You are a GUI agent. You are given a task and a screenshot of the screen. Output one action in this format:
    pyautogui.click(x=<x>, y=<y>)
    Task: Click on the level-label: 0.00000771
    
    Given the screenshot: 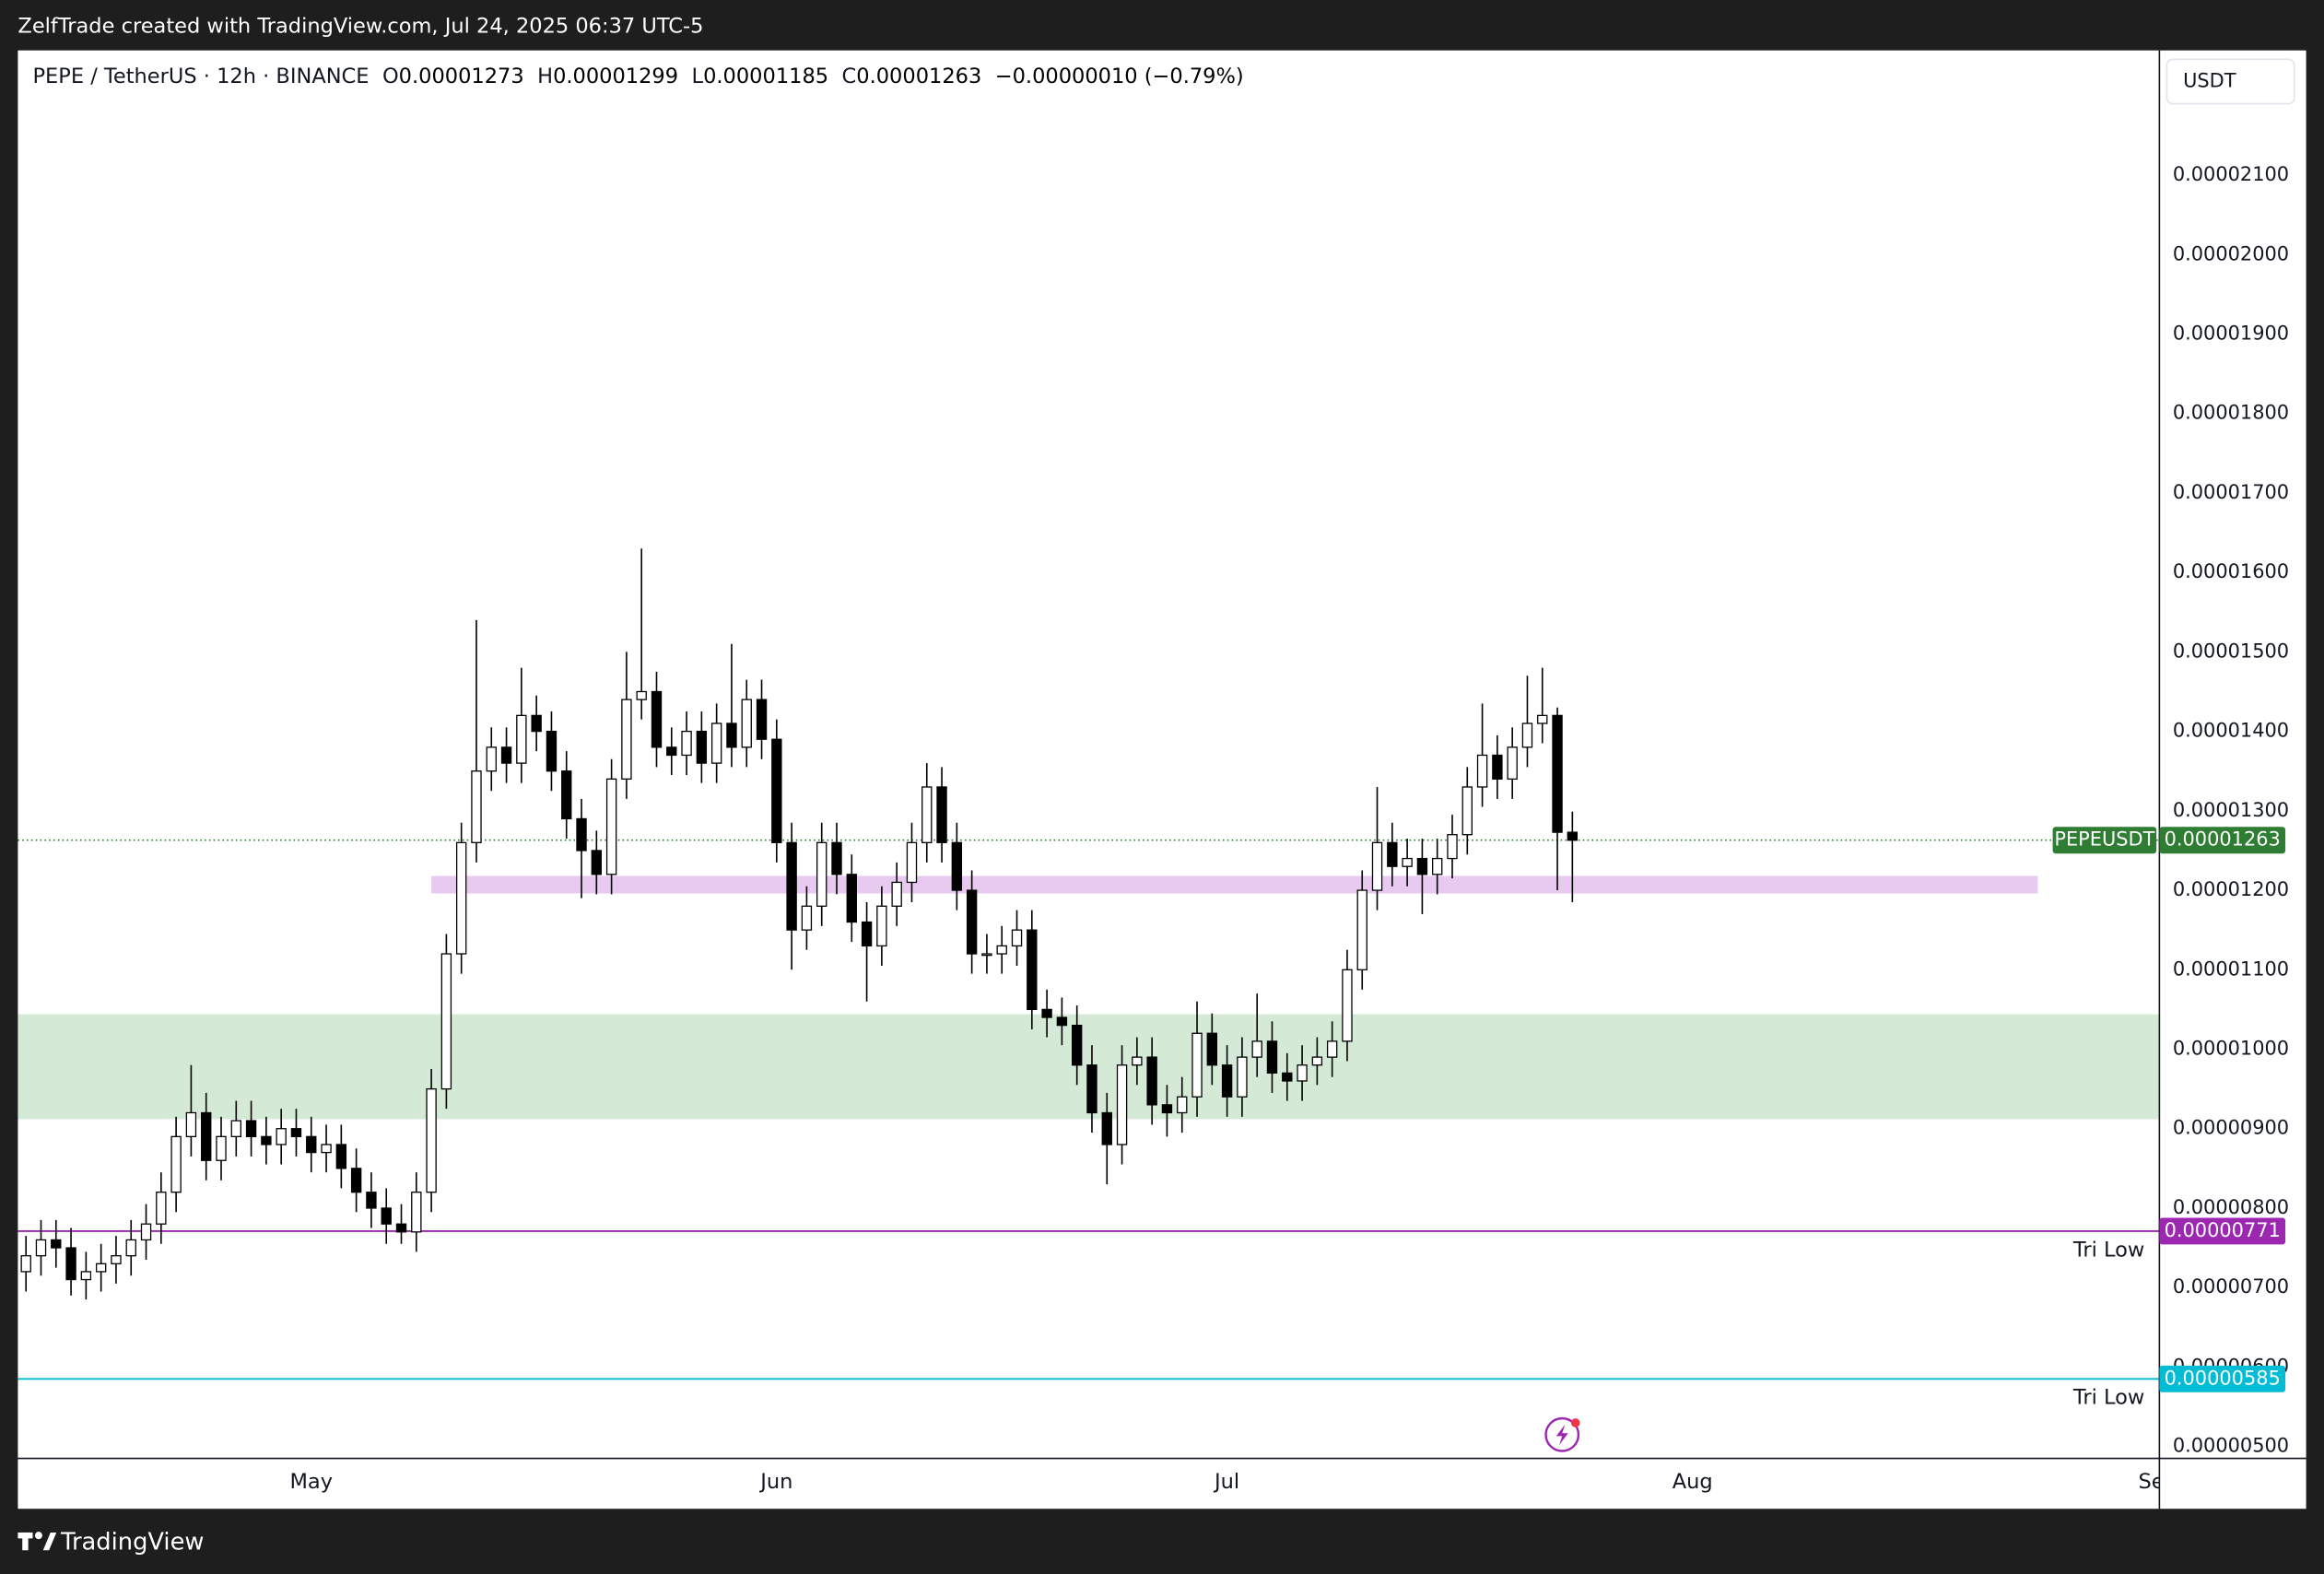 What is the action you would take?
    pyautogui.click(x=2223, y=1230)
    